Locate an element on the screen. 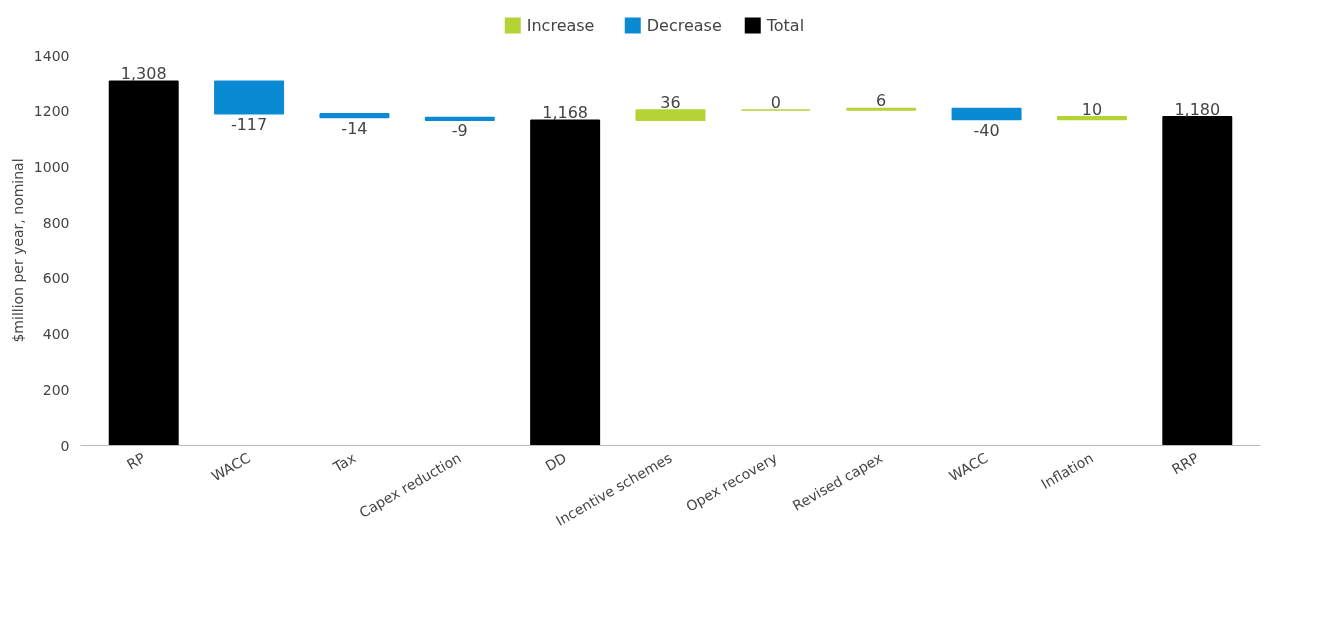 The height and width of the screenshot is (644, 1321). data-label: 10 is located at coordinates (1092, 109).